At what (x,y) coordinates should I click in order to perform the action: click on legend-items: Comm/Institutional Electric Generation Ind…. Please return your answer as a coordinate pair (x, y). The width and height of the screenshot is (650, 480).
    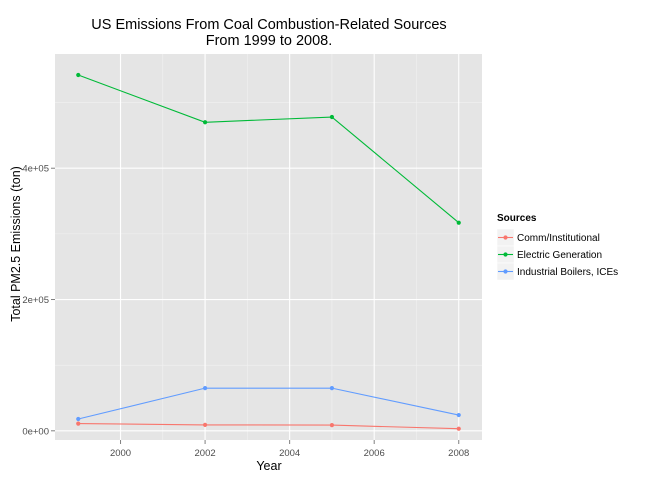
    Looking at the image, I should click on (557, 254).